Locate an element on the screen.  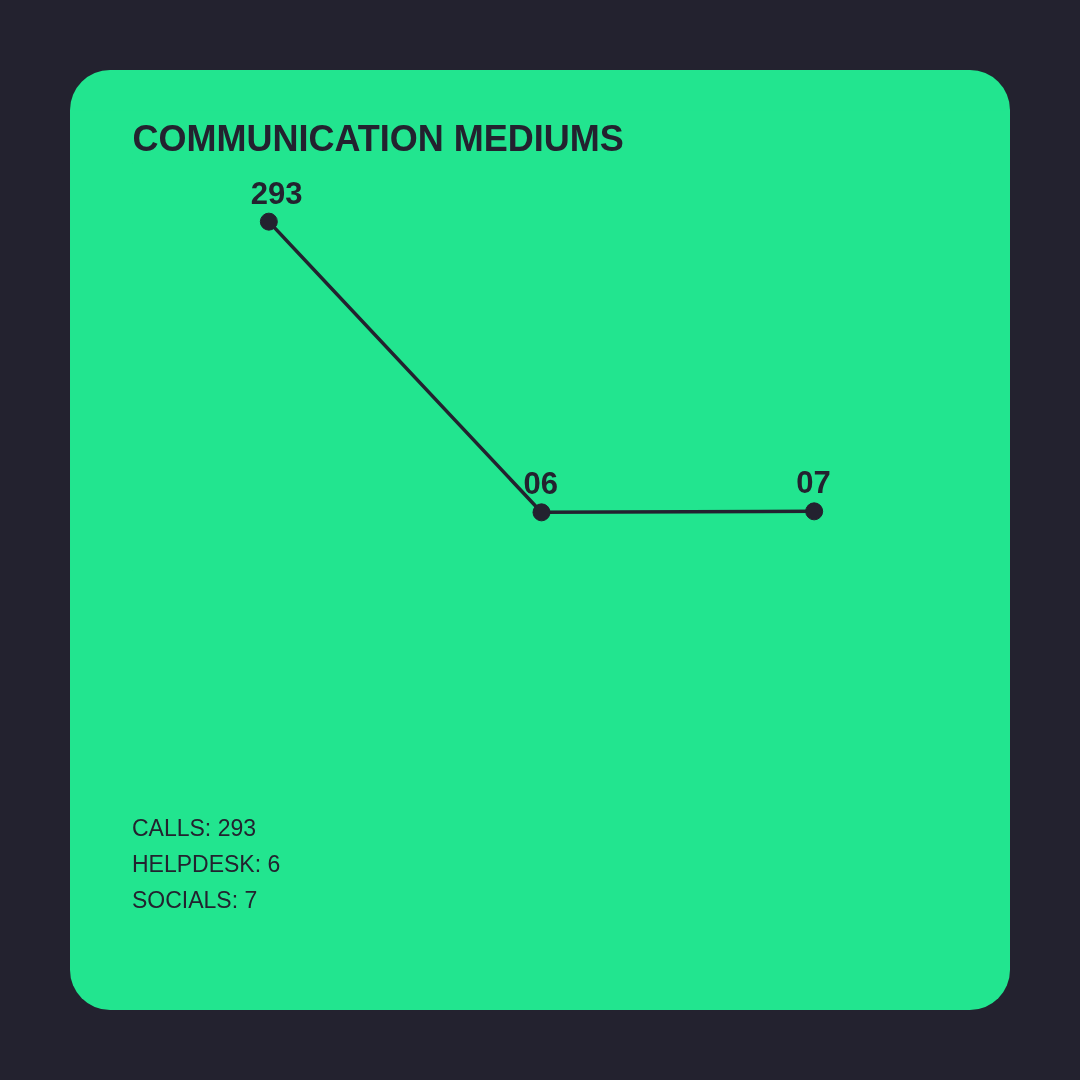
data-label: 06 is located at coordinates (540, 484).